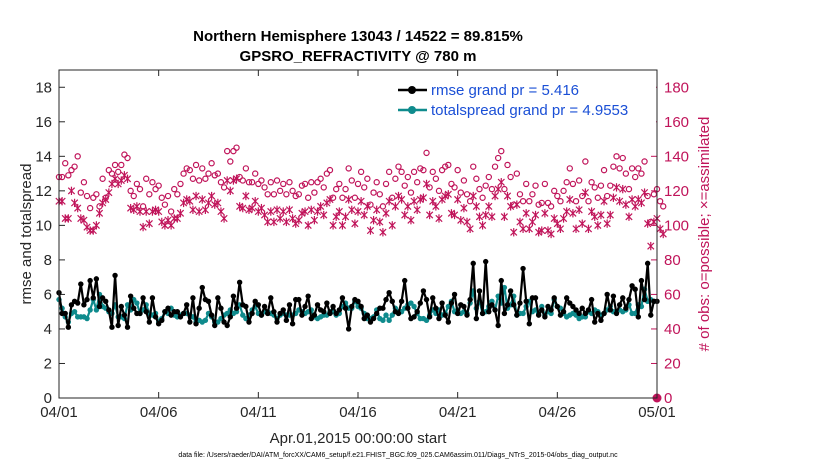 This screenshot has width=830, height=470. I want to click on legend-spread-marker, so click(412, 110).